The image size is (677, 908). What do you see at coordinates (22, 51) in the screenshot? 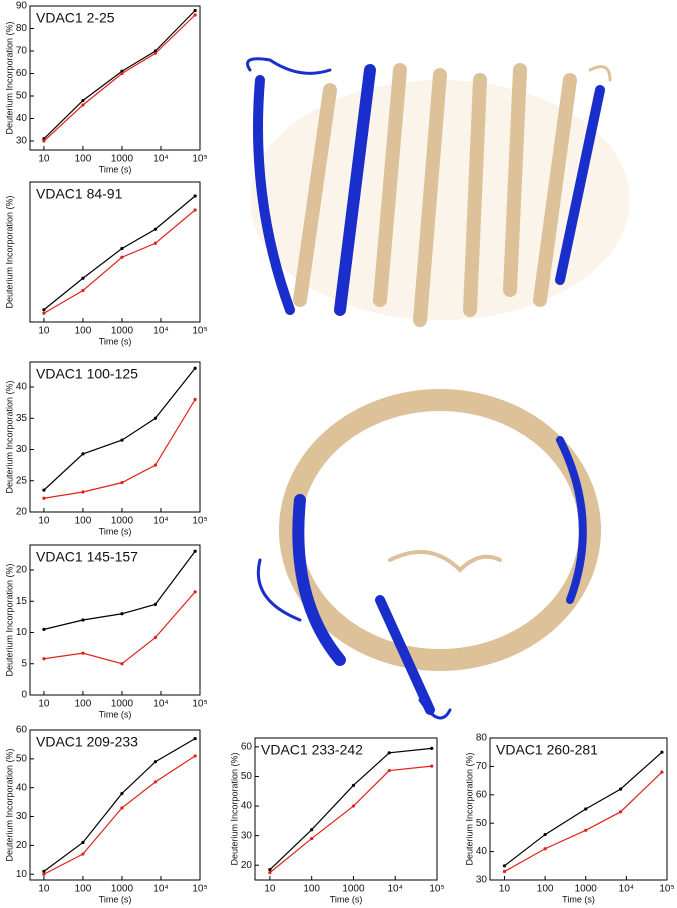
I see `y-tick-label: 70` at bounding box center [22, 51].